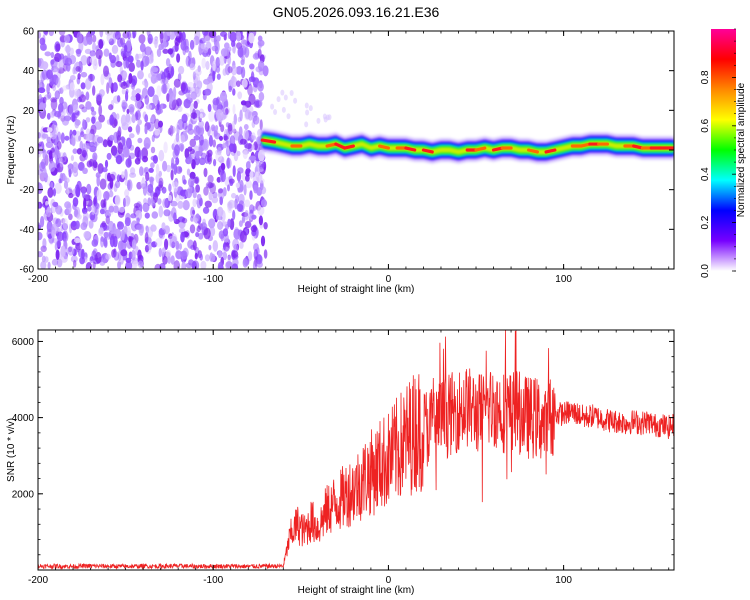  Describe the element at coordinates (11, 450) in the screenshot. I see `snr-ylabel: SNR (10 * v/v)` at that location.